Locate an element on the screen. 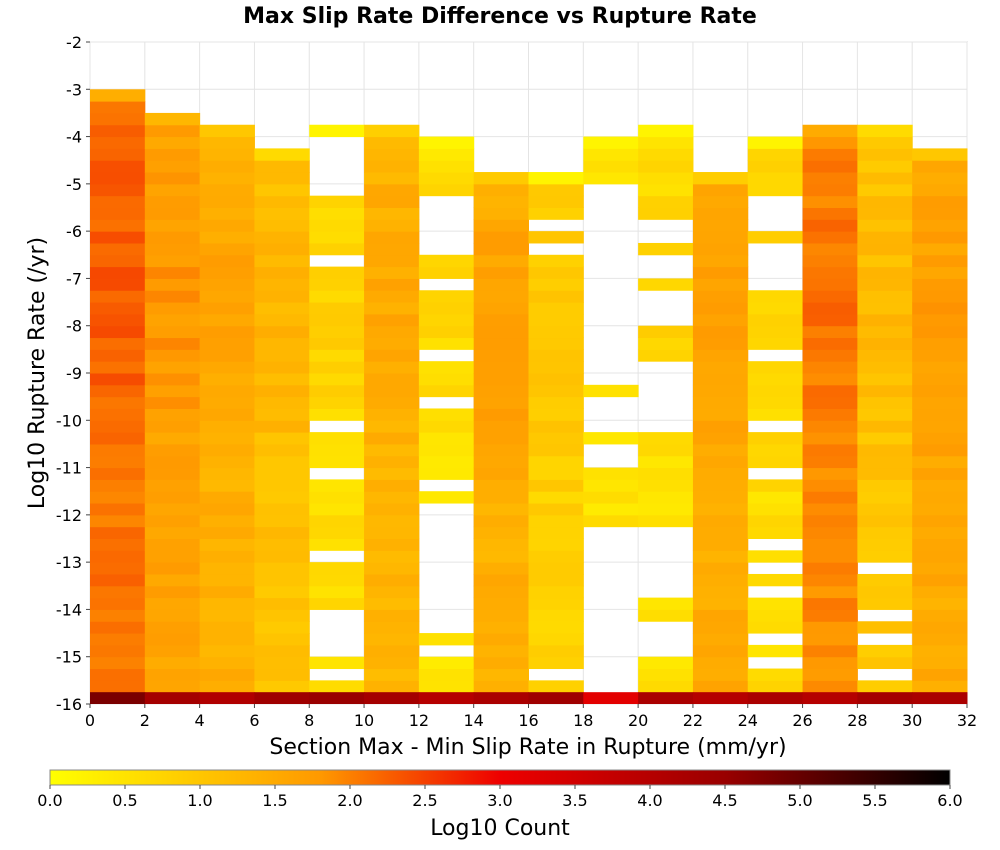  y-tick-label: -16 is located at coordinates (69, 704).